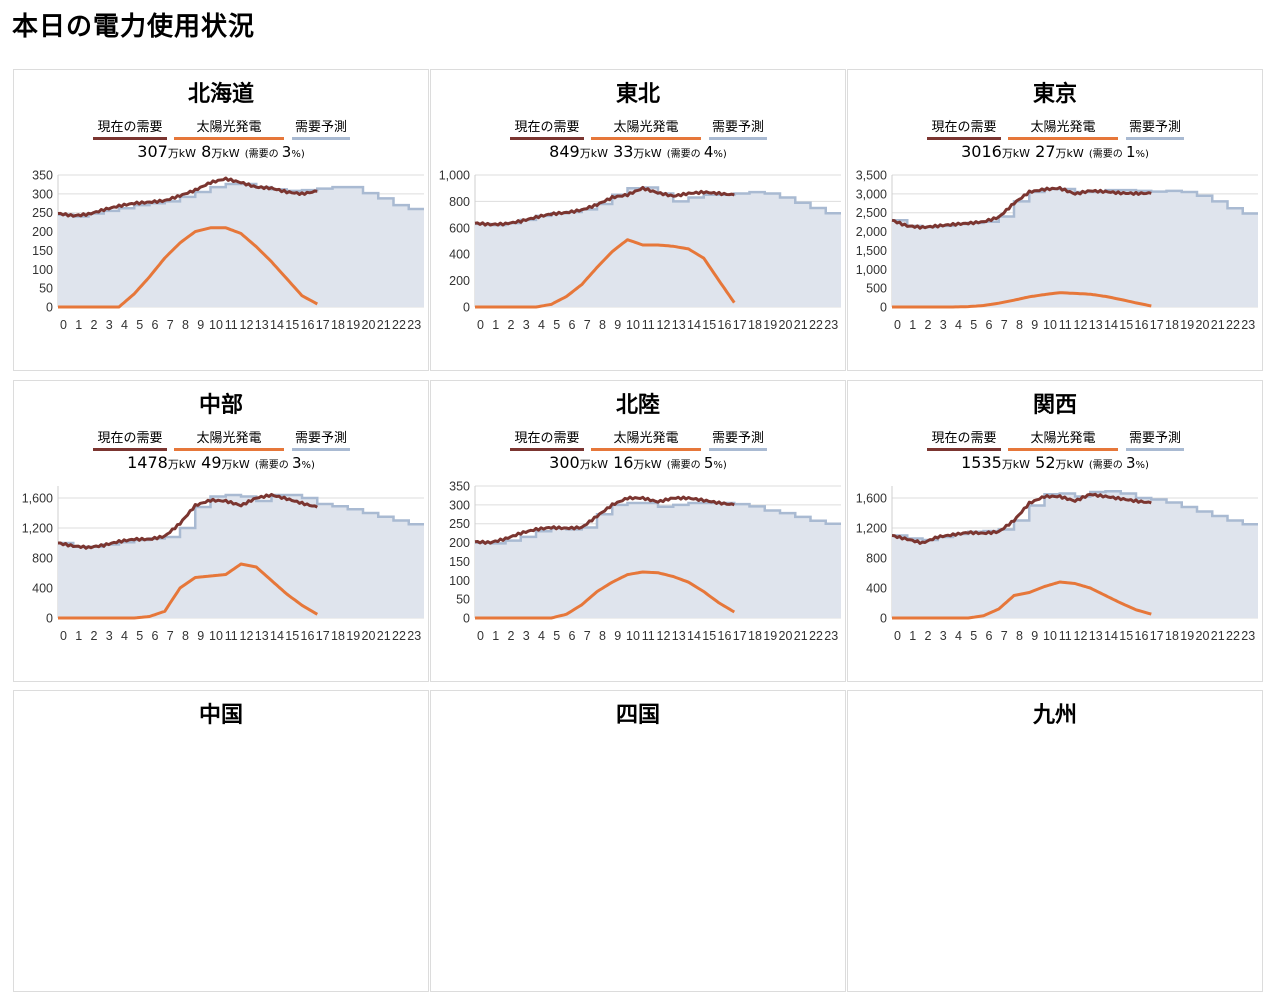 The image size is (1280, 992). I want to click on forecast-series, so click(241, 200).